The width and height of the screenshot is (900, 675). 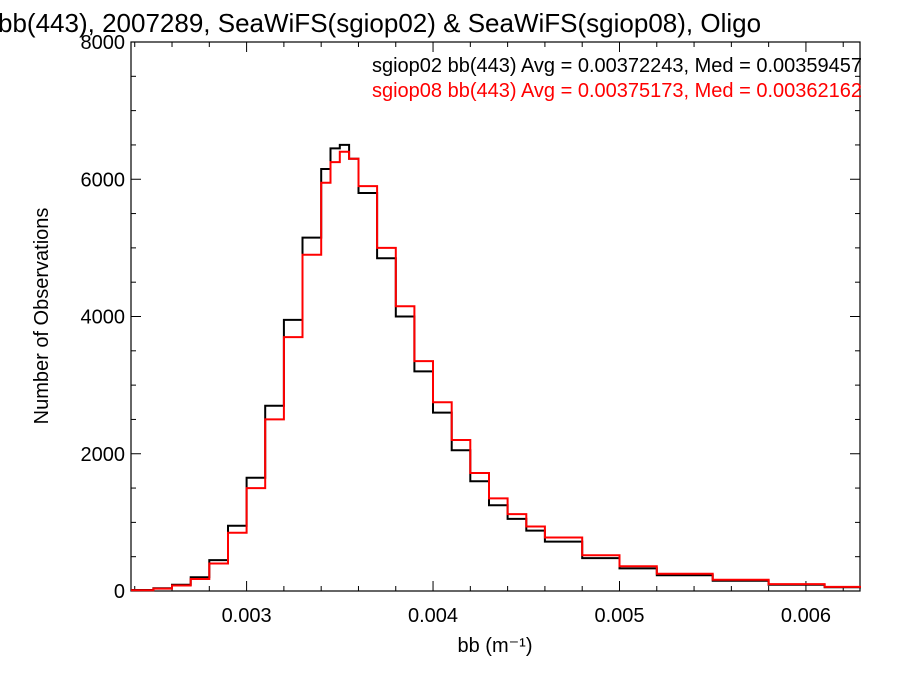 I want to click on y-tick-label: 6000, so click(x=103, y=180).